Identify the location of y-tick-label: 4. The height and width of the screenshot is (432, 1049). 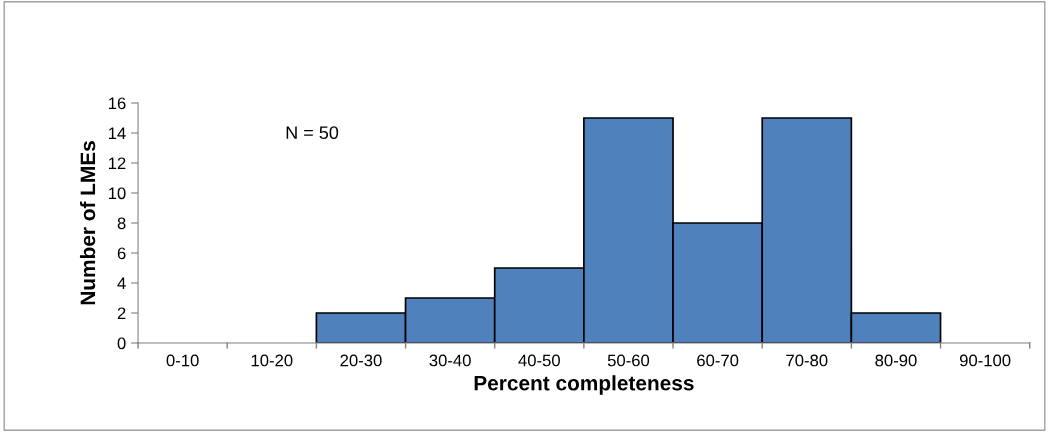
(121, 283).